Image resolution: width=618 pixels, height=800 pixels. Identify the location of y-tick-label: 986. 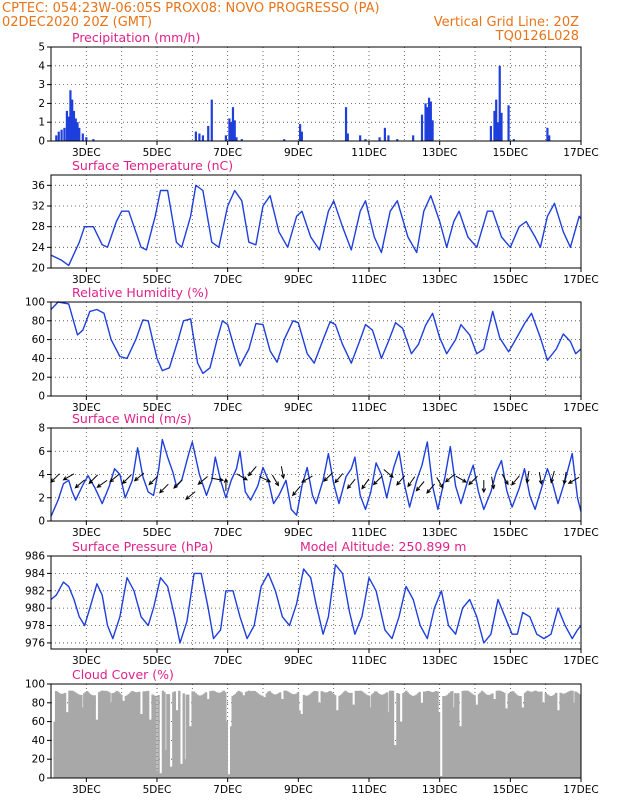
(35, 557).